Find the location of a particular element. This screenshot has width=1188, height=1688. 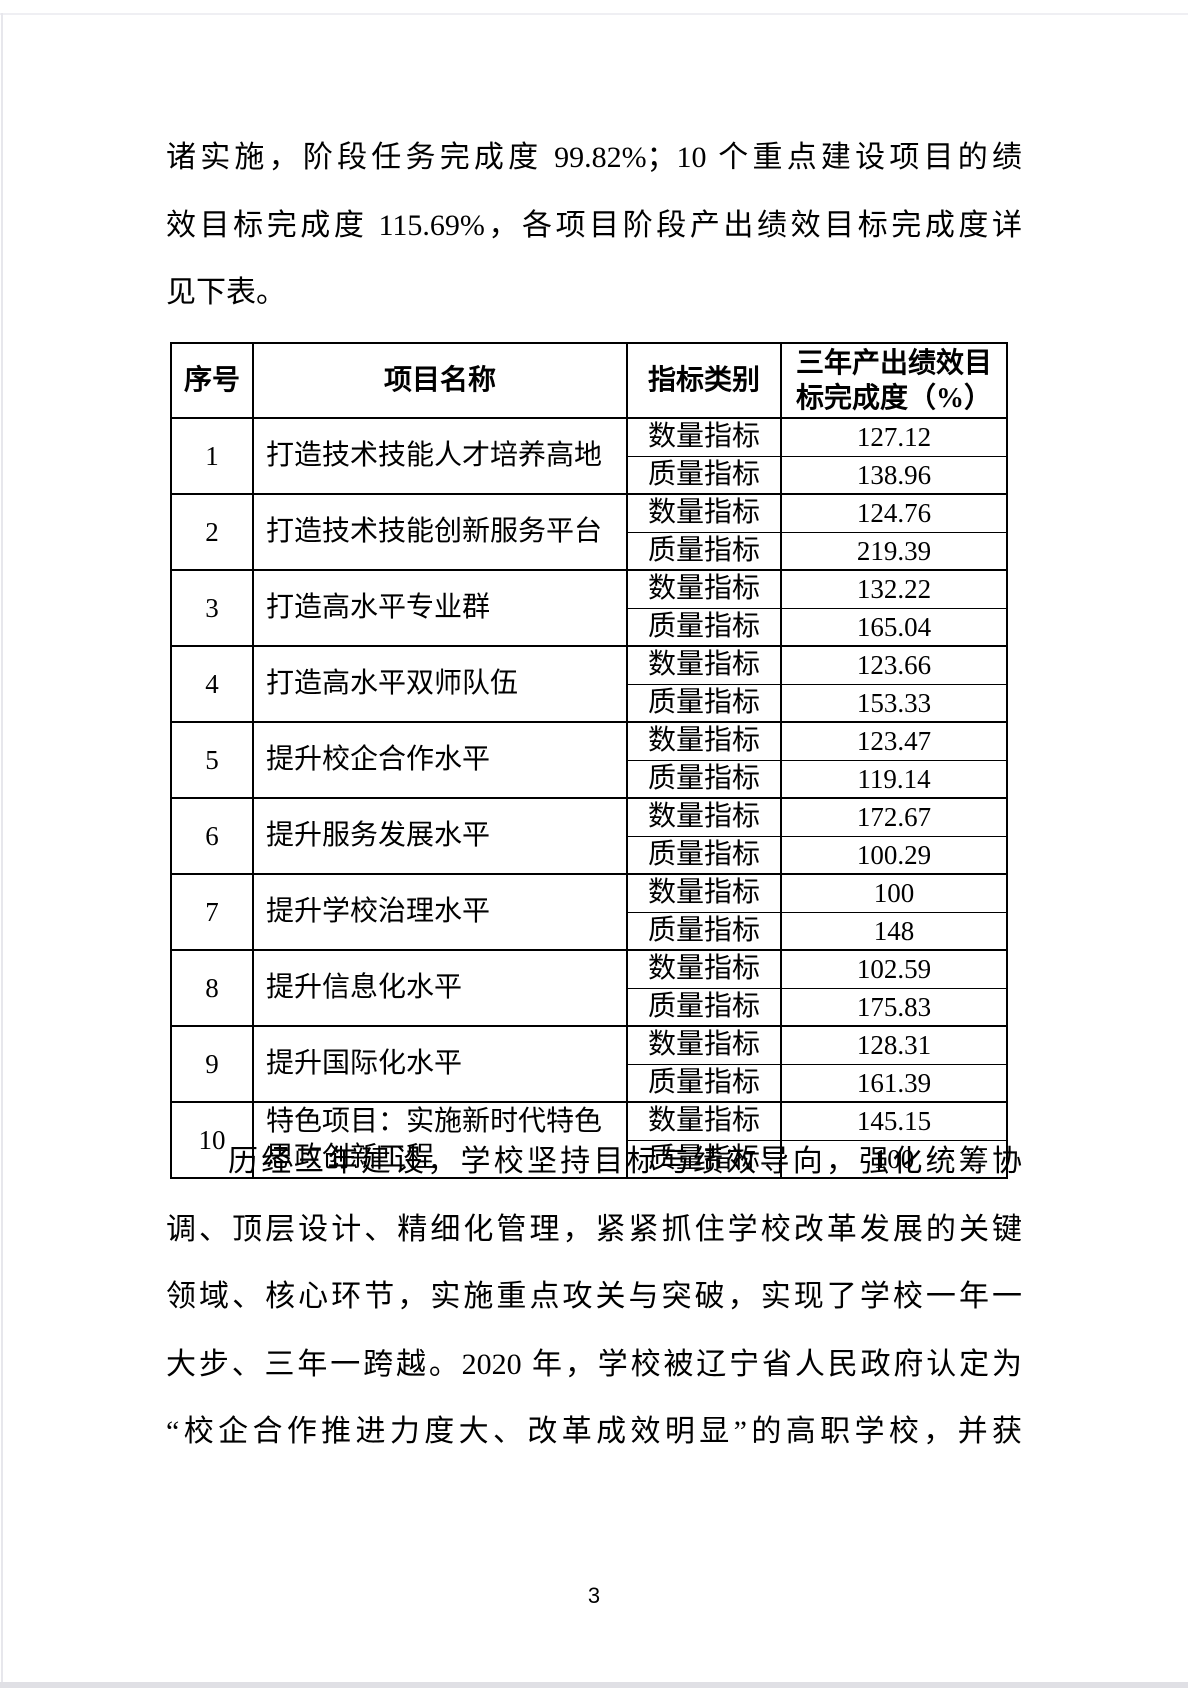

row-no: 10 is located at coordinates (212, 1140).